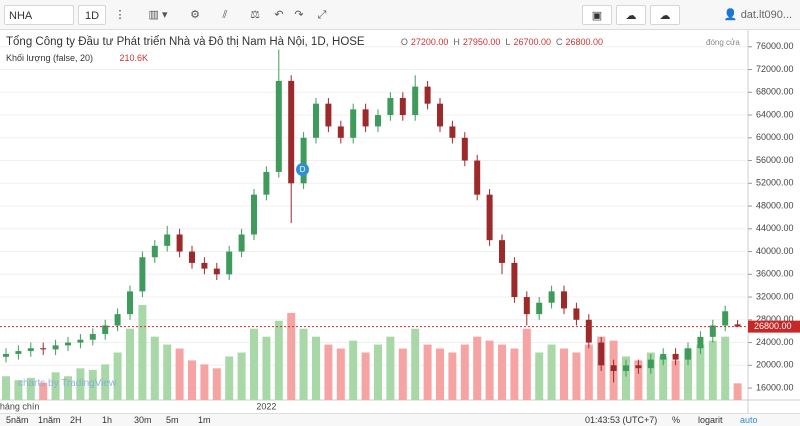 This screenshot has width=800, height=426. I want to click on ohlc-value: 27950.00, so click(481, 42).